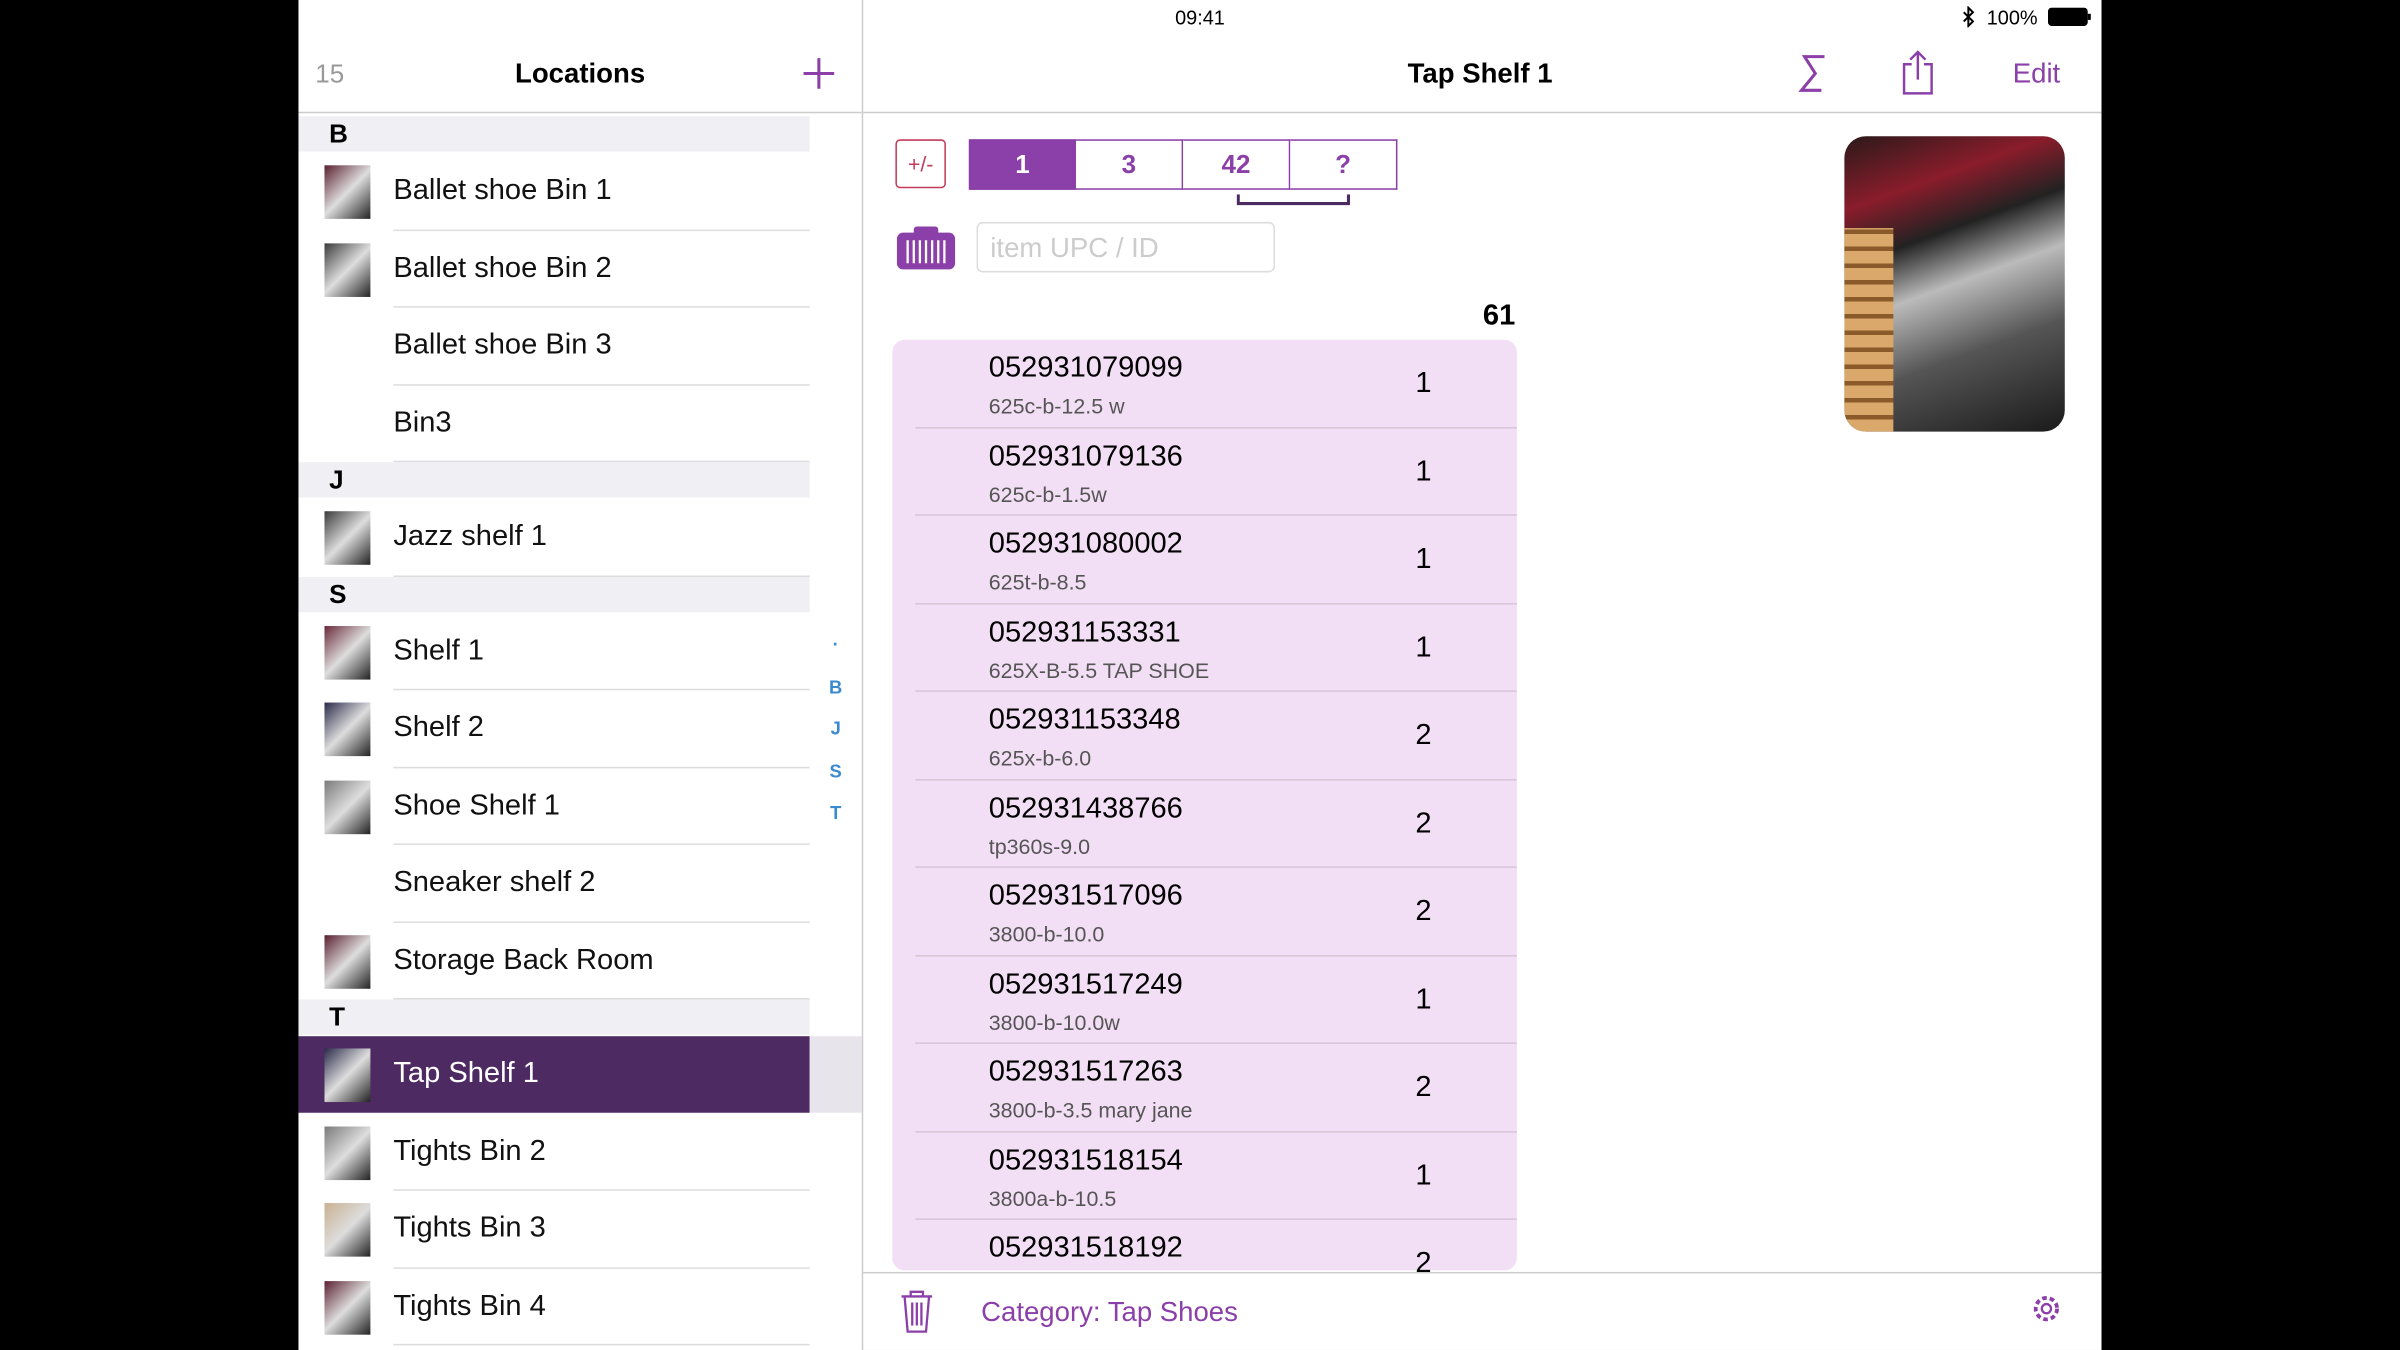 The image size is (2400, 1350). I want to click on location-name: Tights Bin 3, so click(469, 1228).